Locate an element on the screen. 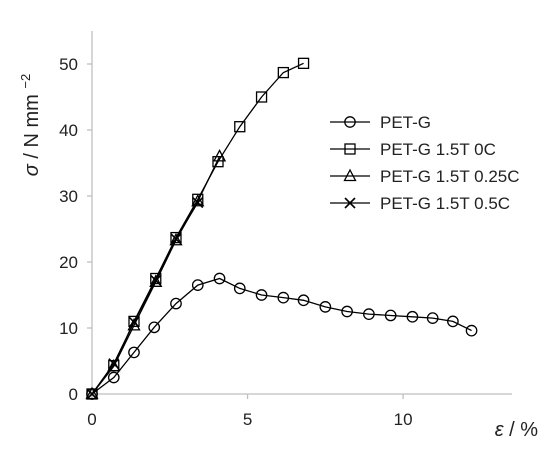  x-tick-label: 5 is located at coordinates (247, 419).